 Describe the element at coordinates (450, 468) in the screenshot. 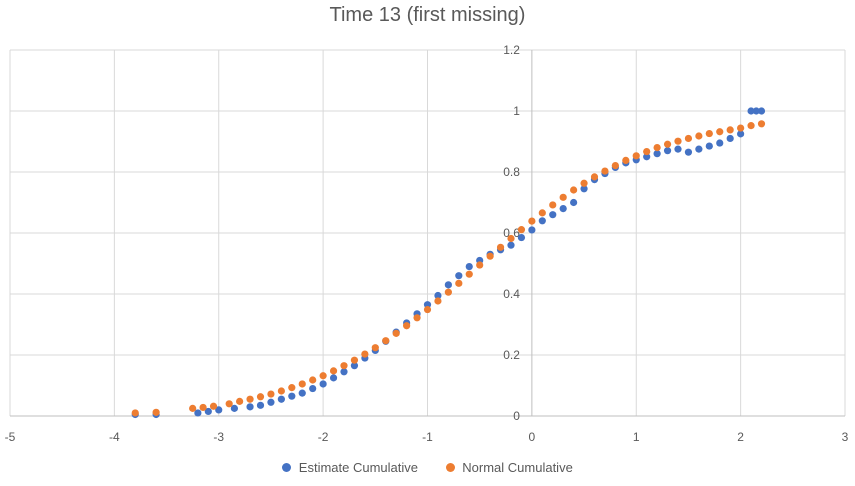

I see `legend-marker-normal` at that location.